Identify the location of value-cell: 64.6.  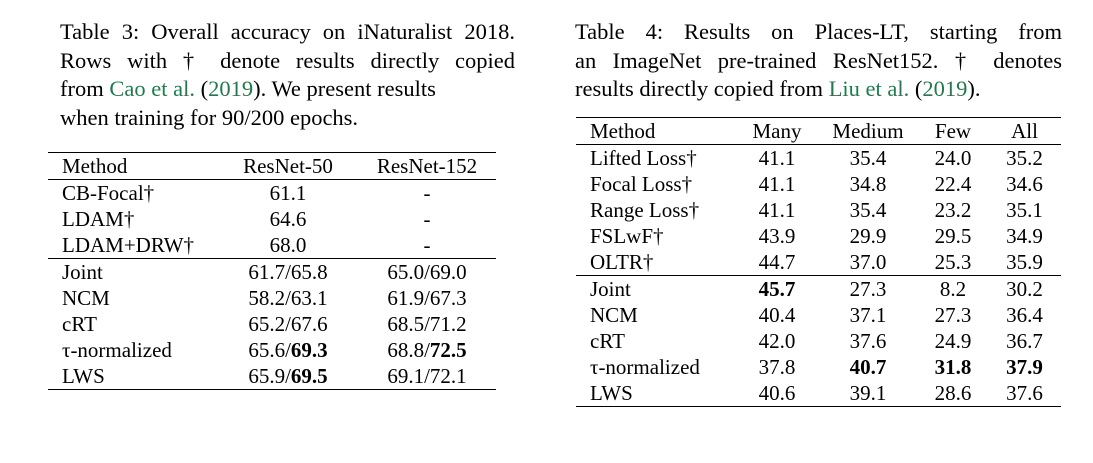
(288, 219).